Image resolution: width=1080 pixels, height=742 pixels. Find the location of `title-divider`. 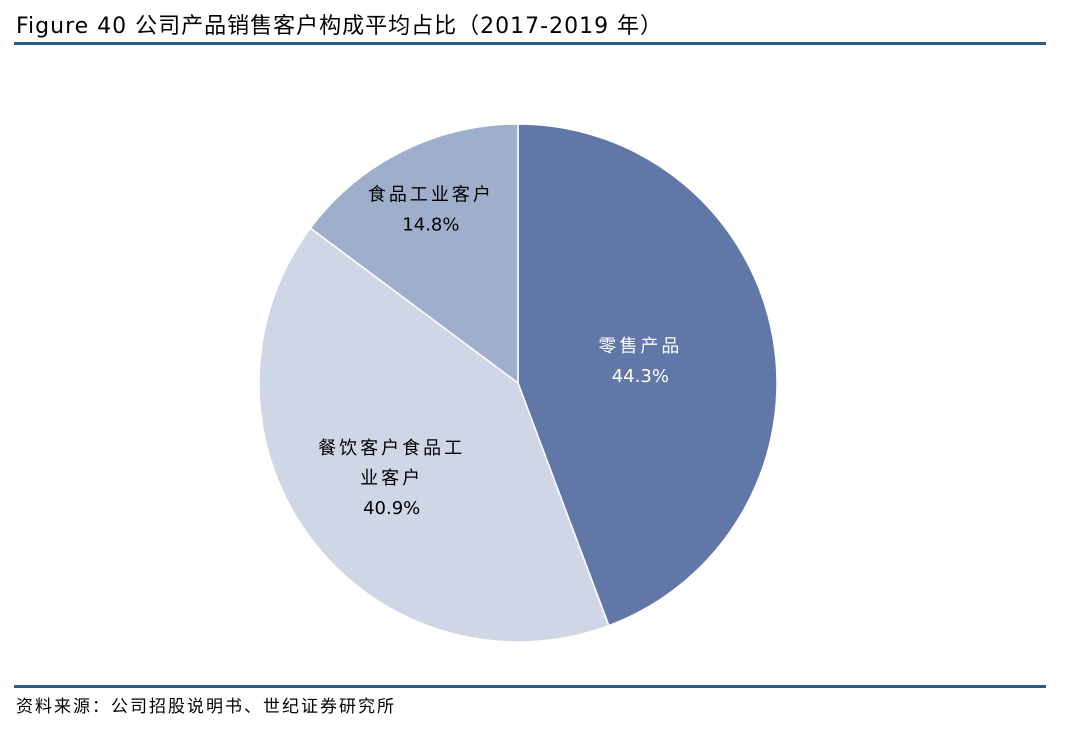

title-divider is located at coordinates (530, 43).